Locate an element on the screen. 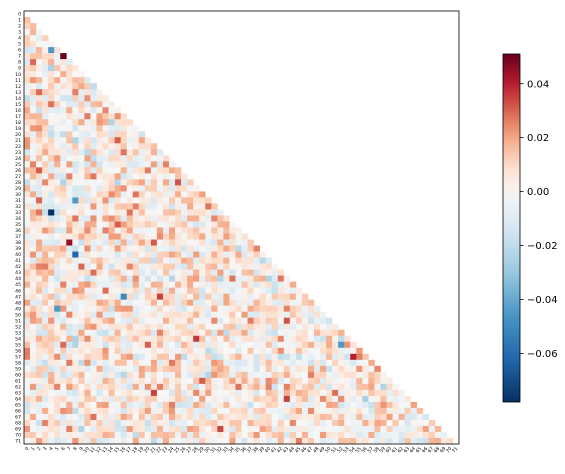  x-tick-label: 4 is located at coordinates (51, 449).